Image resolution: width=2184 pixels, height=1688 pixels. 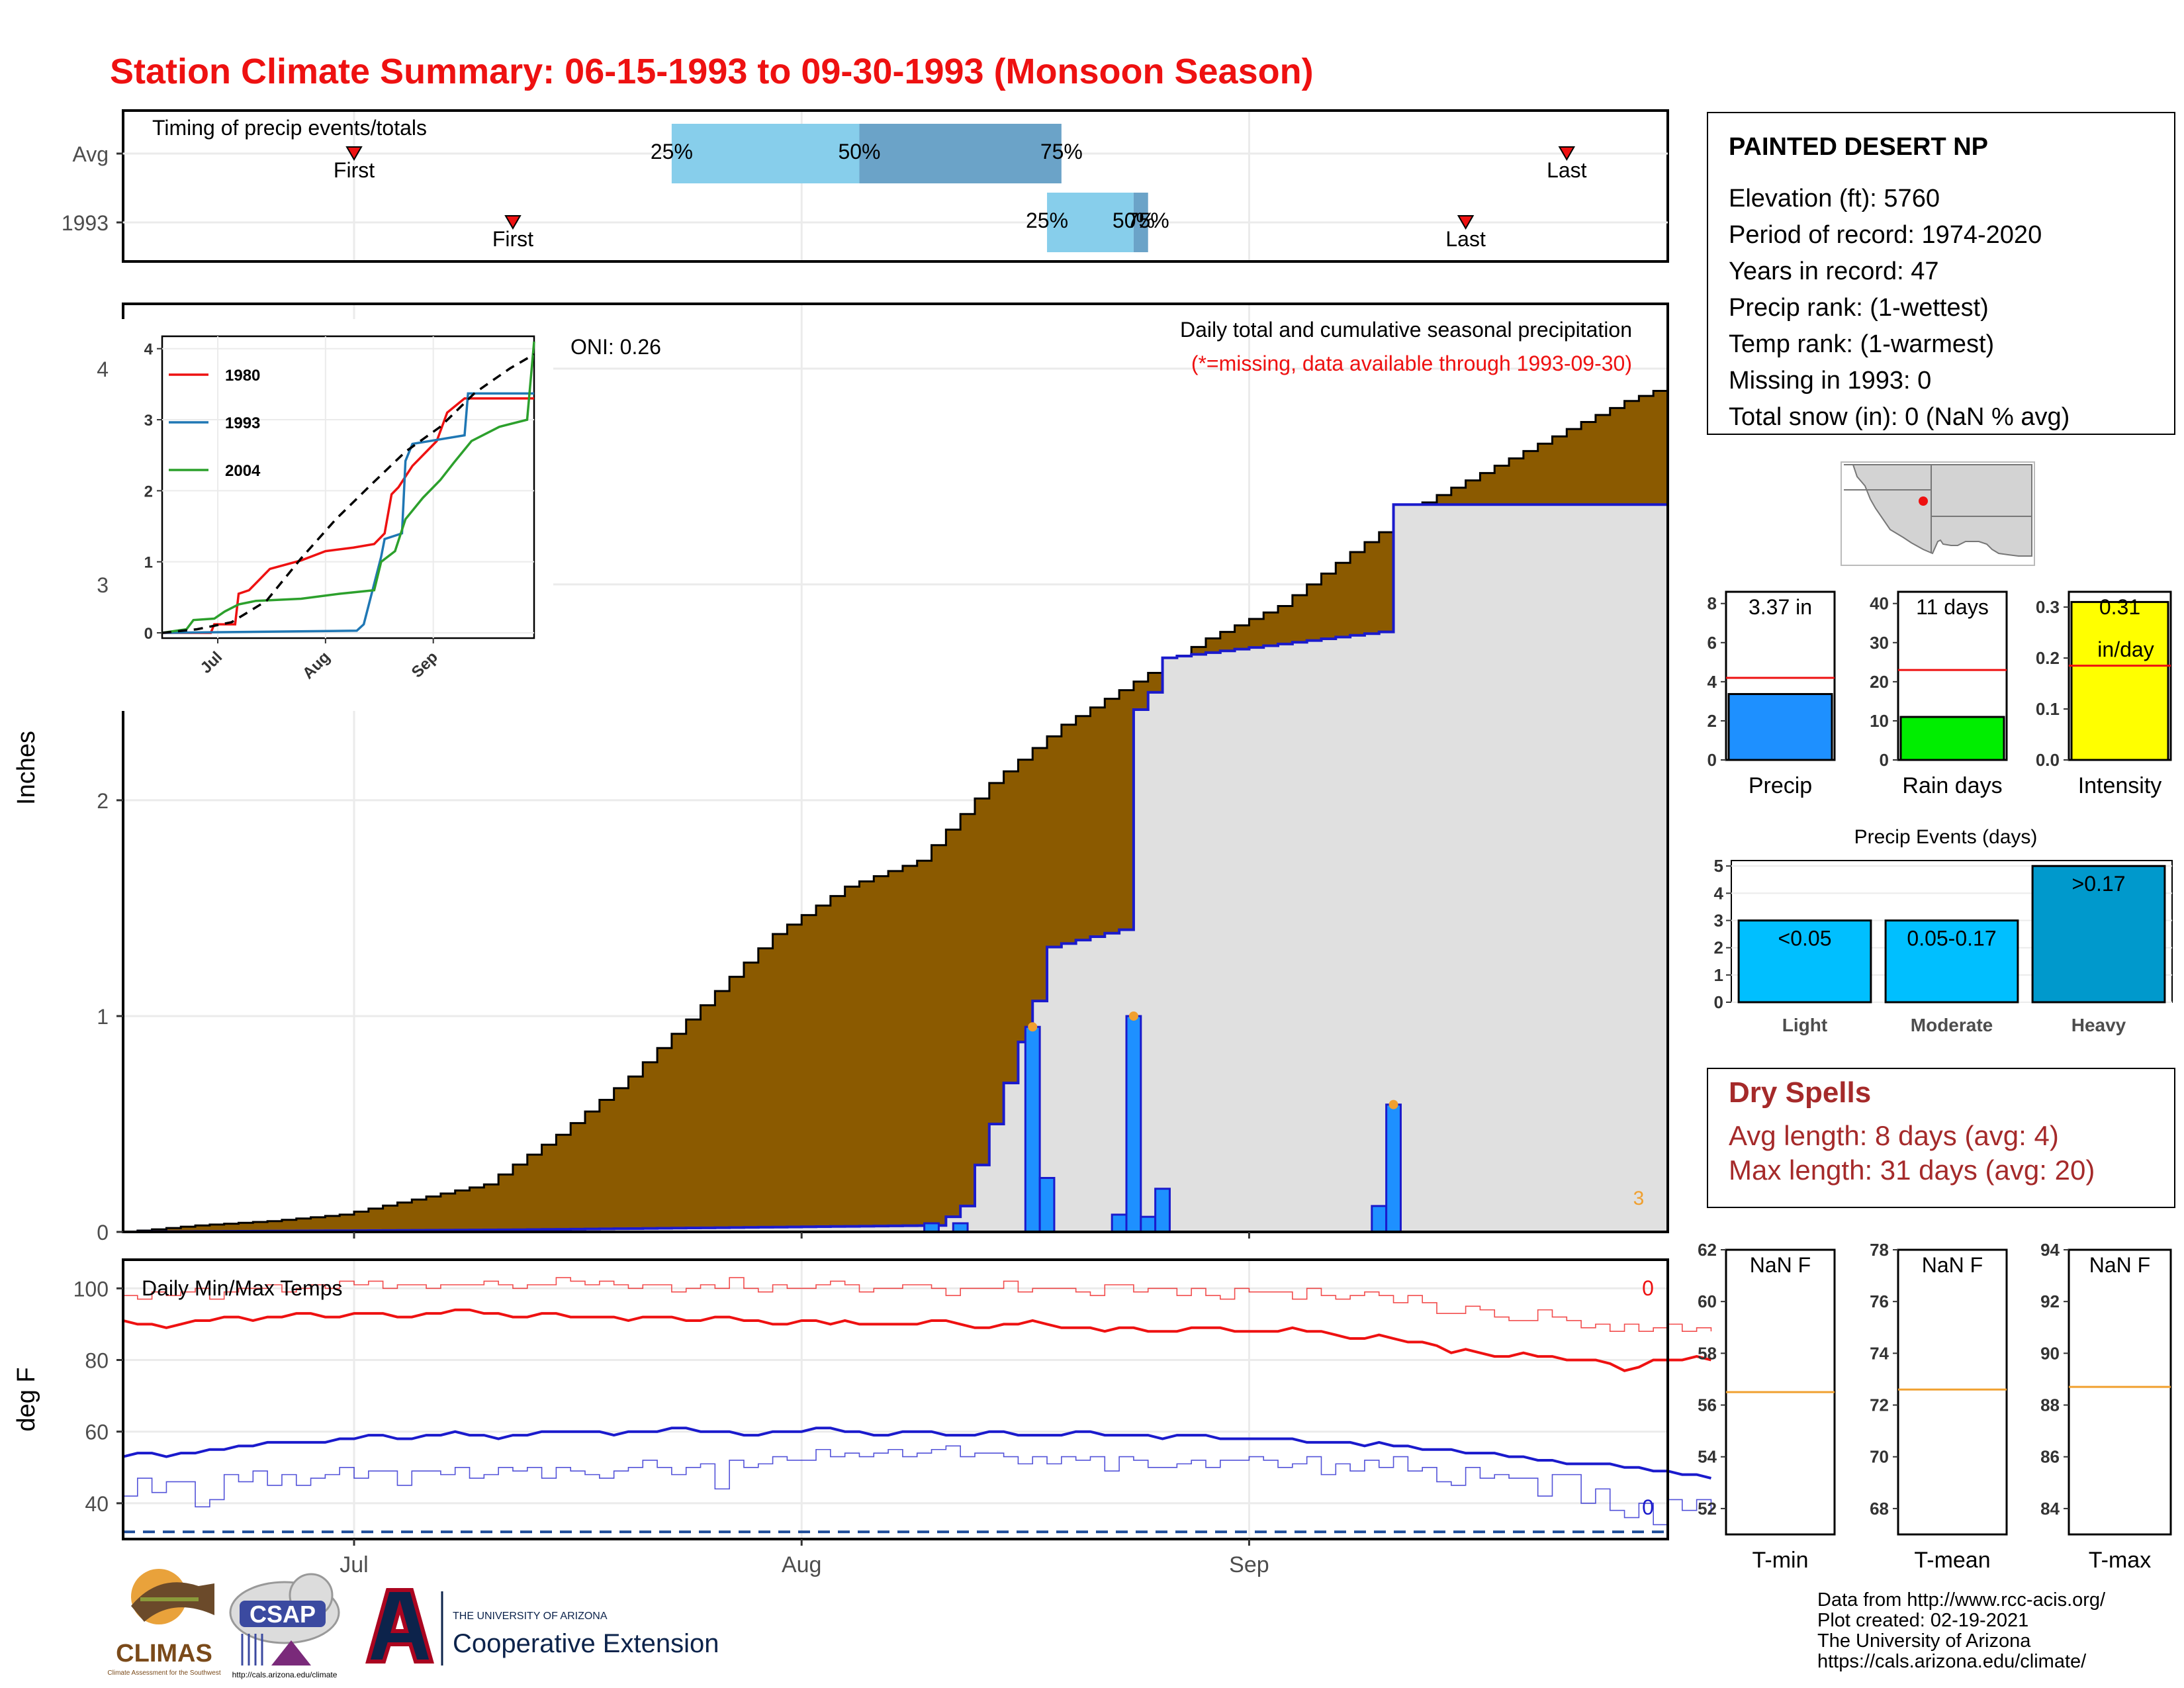 I want to click on tmin-chart: 52 54 56 58 60 62 NaN F T-min, so click(x=1767, y=1406).